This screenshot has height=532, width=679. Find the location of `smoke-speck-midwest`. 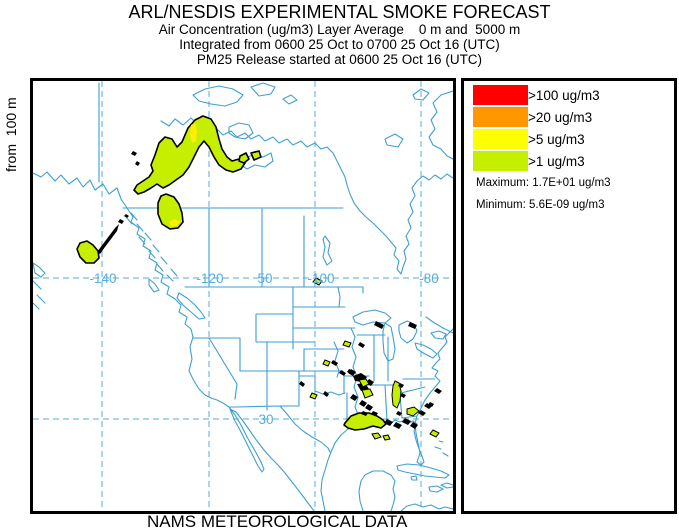

smoke-speck-midwest is located at coordinates (330, 338).